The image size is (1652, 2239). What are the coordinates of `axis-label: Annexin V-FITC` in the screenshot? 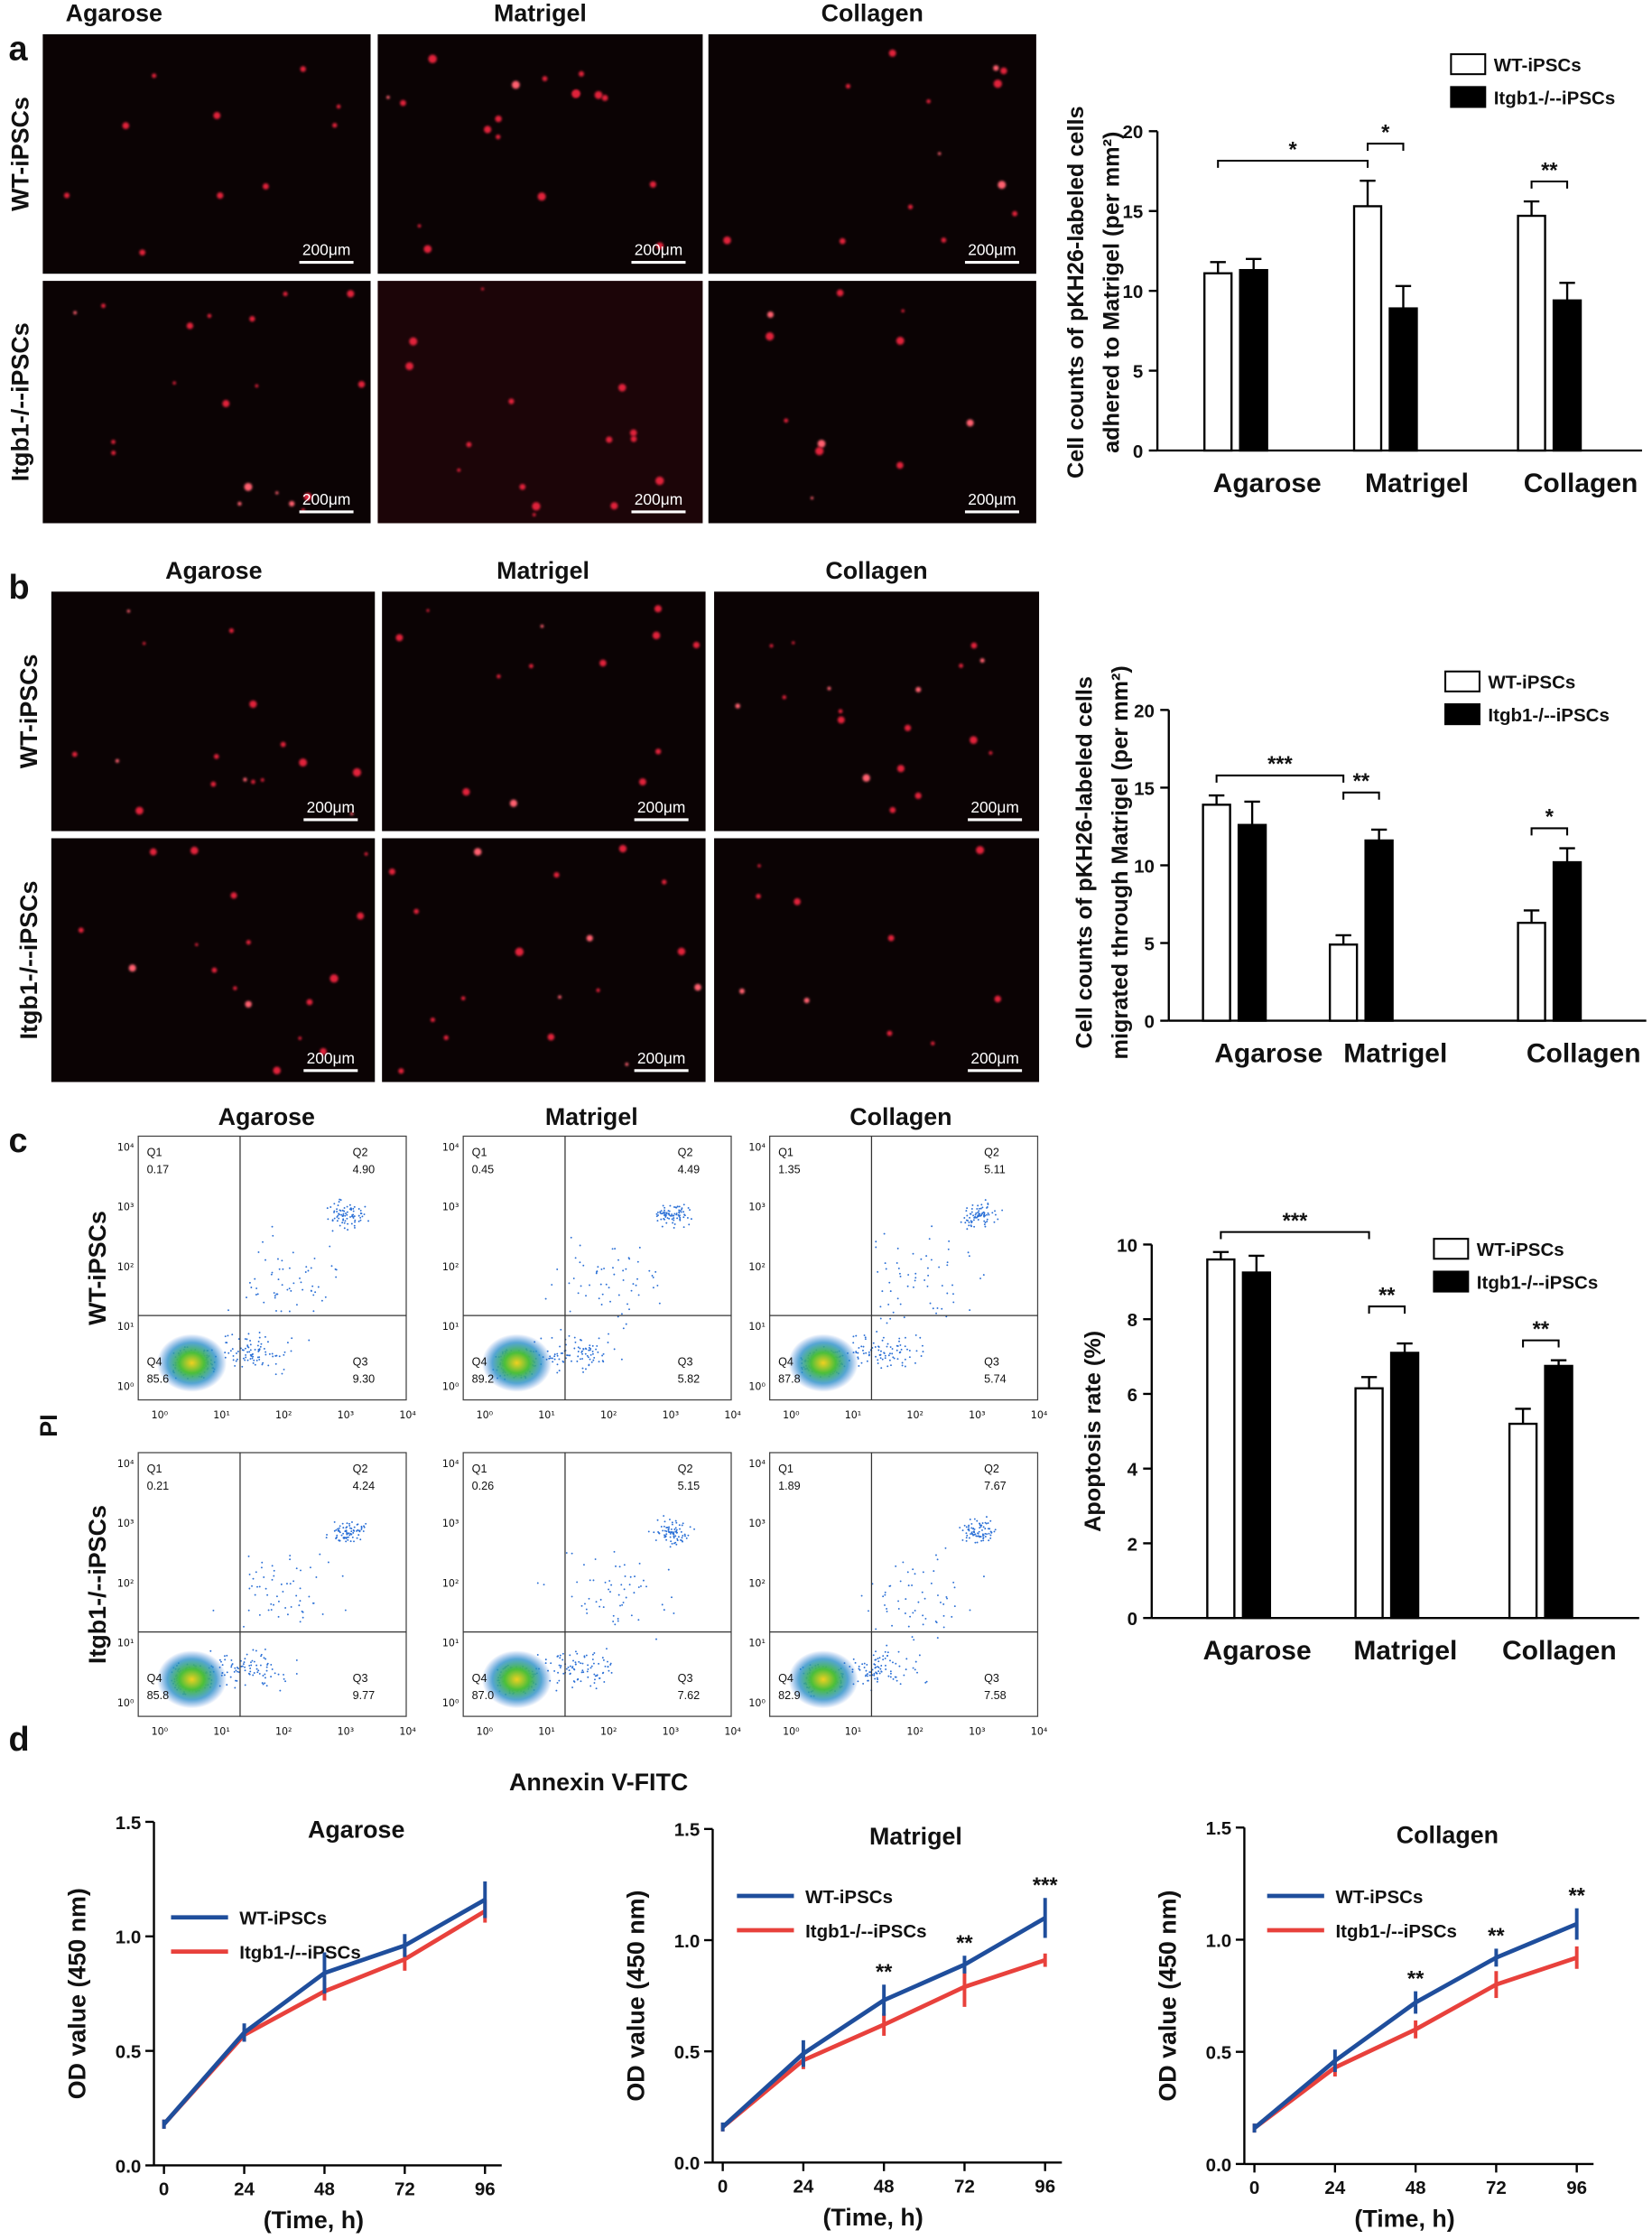 It's located at (598, 1782).